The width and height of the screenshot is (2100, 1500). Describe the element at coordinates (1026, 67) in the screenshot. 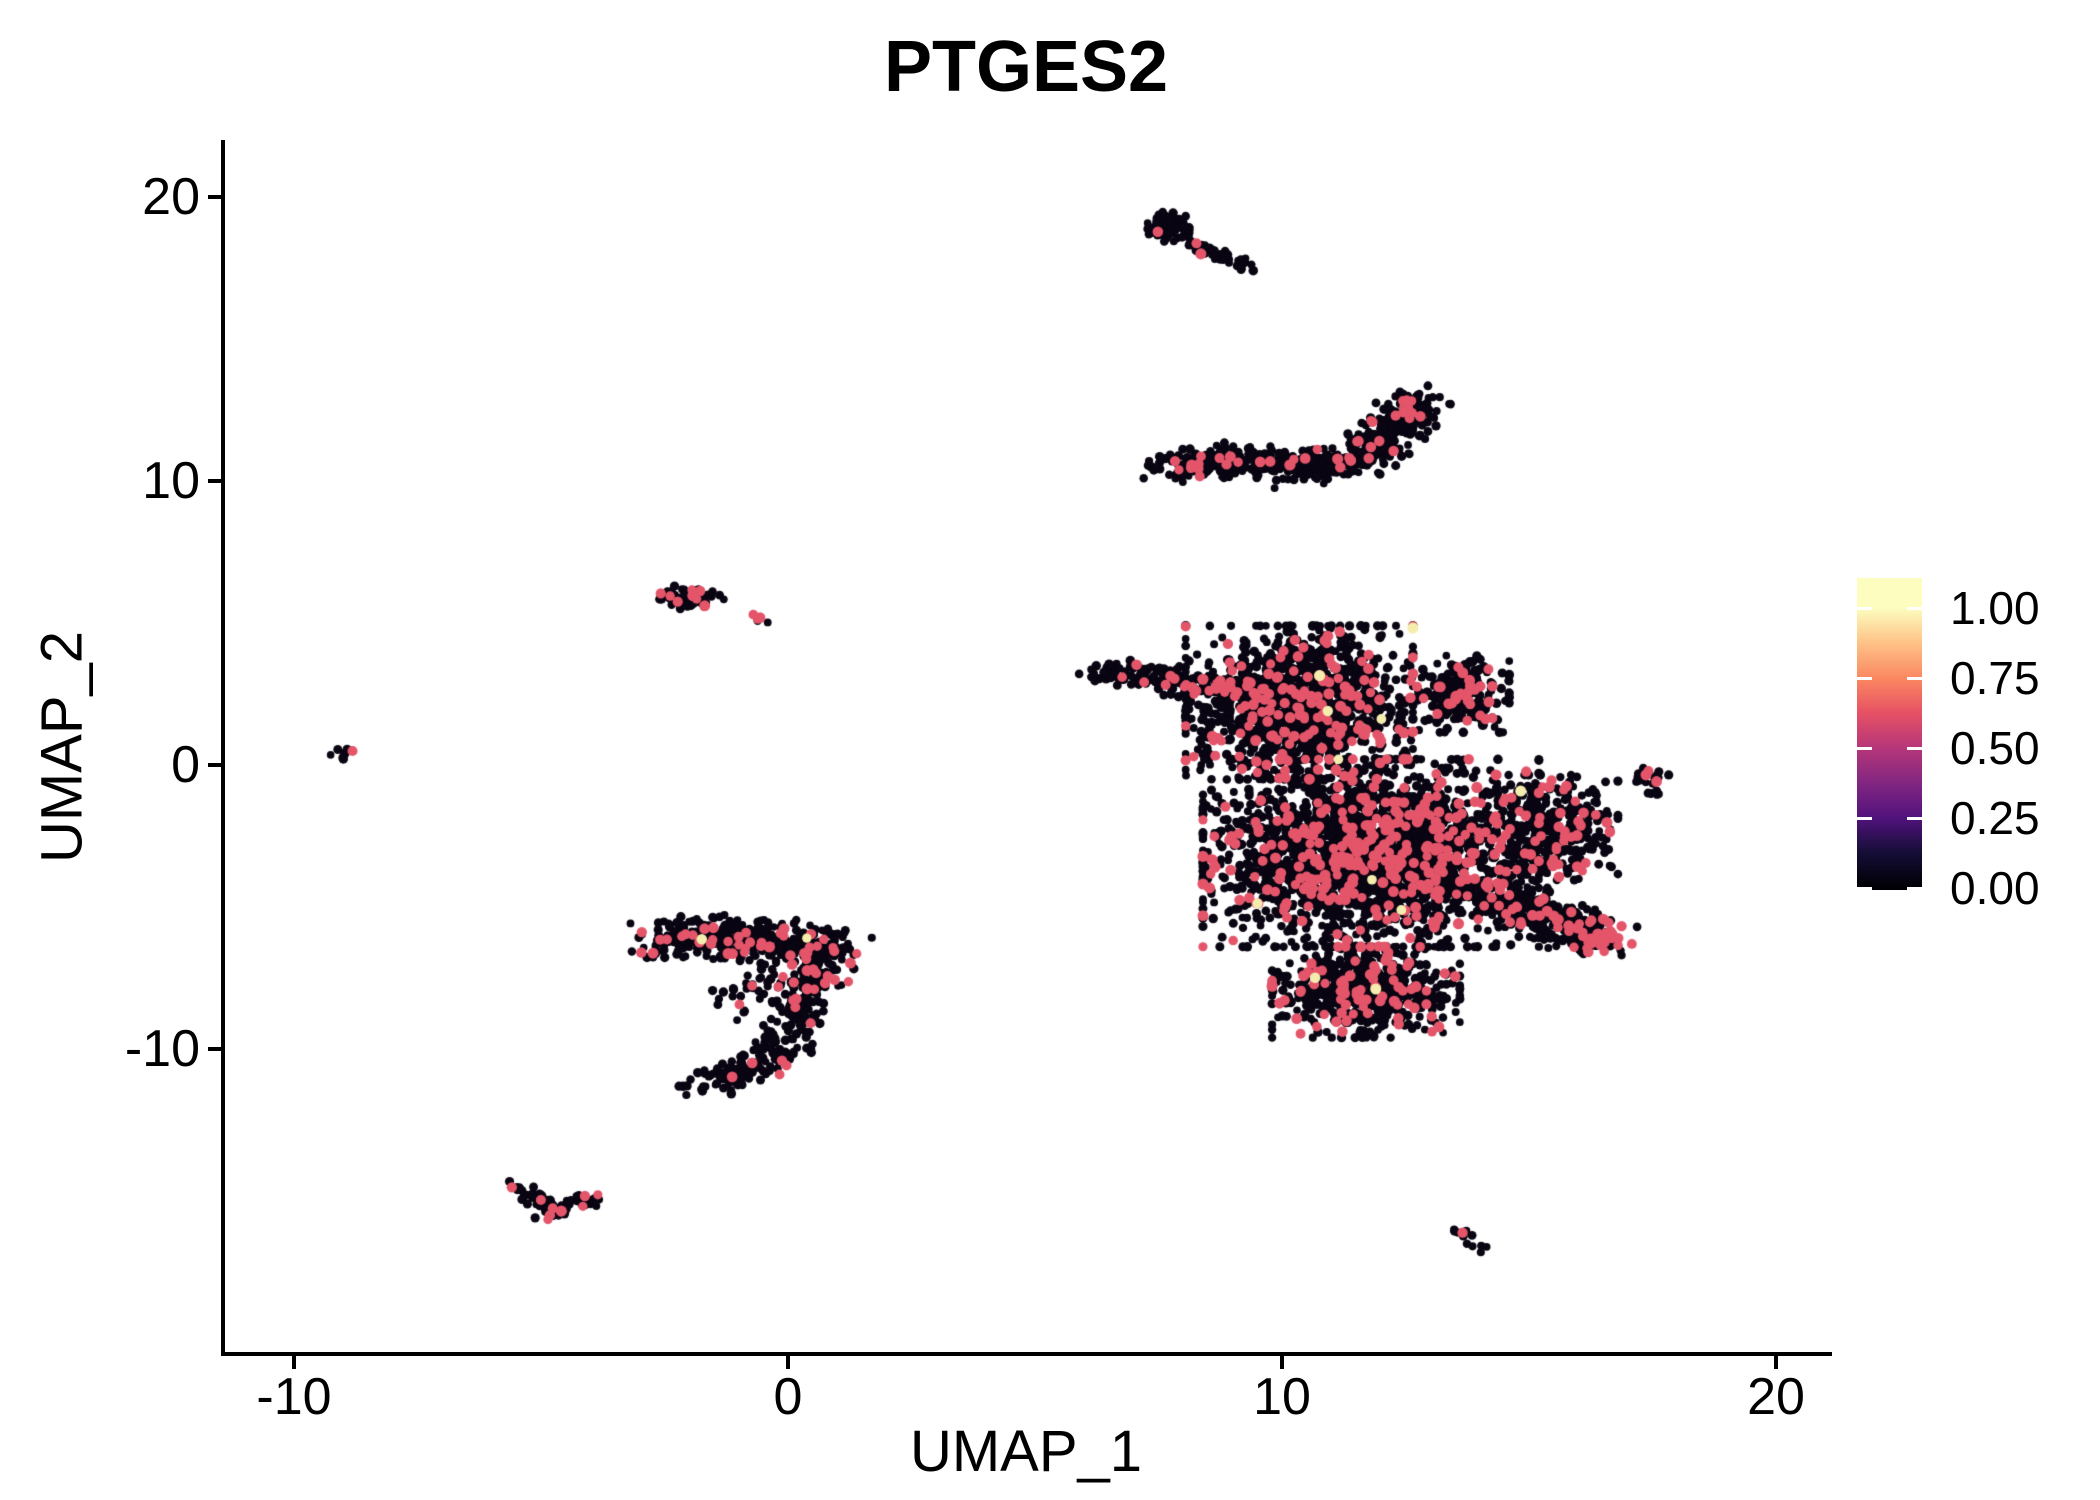

I see `plot-title: PTGES2` at that location.